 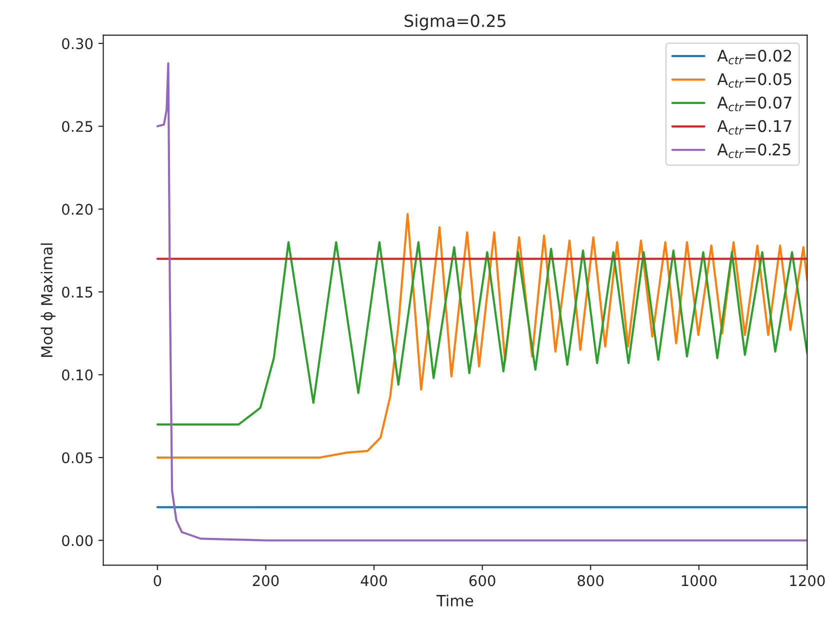 I want to click on y-tick-label: 0.00, so click(x=77, y=540).